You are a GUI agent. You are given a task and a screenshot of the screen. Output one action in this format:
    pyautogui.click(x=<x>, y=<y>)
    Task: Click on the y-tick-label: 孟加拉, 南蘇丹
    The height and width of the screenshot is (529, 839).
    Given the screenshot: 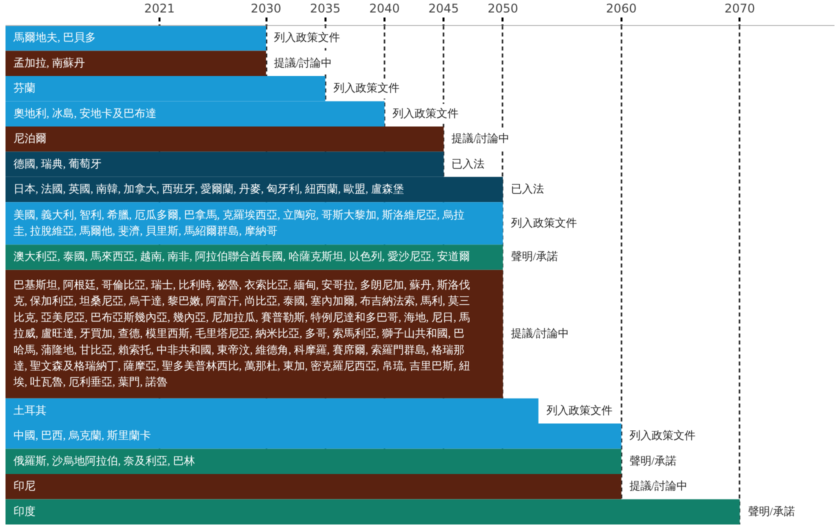 What is the action you would take?
    pyautogui.click(x=49, y=63)
    